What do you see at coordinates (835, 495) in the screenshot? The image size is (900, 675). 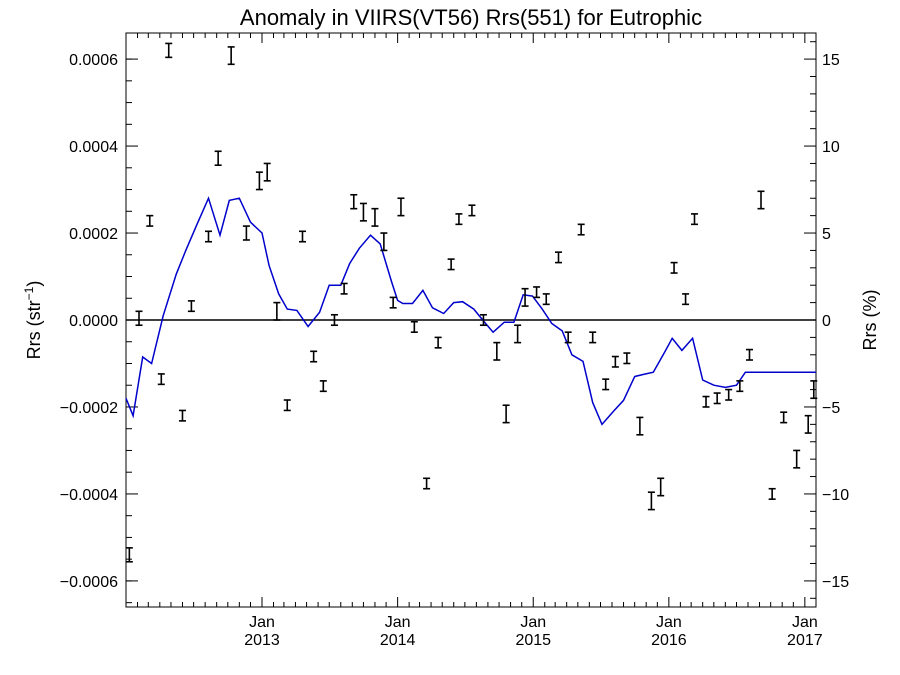 I see `y-tick-label-right: −10` at bounding box center [835, 495].